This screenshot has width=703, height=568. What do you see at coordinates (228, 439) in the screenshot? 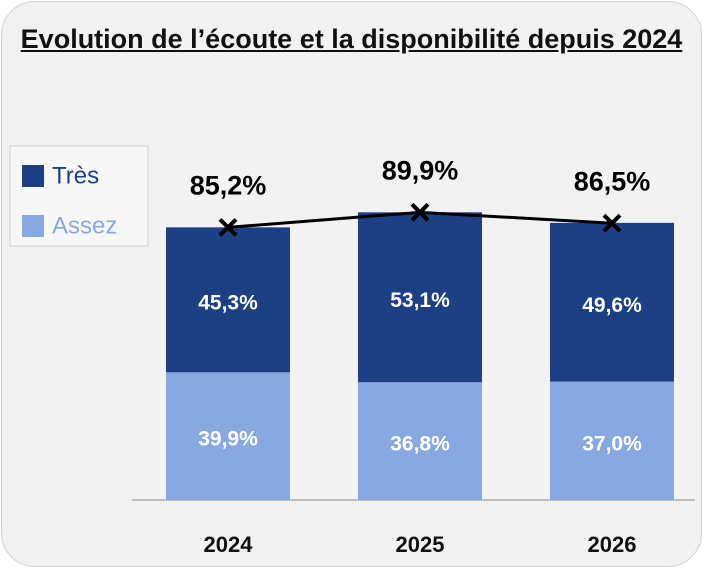
I see `bar-label: 39,9%` at bounding box center [228, 439].